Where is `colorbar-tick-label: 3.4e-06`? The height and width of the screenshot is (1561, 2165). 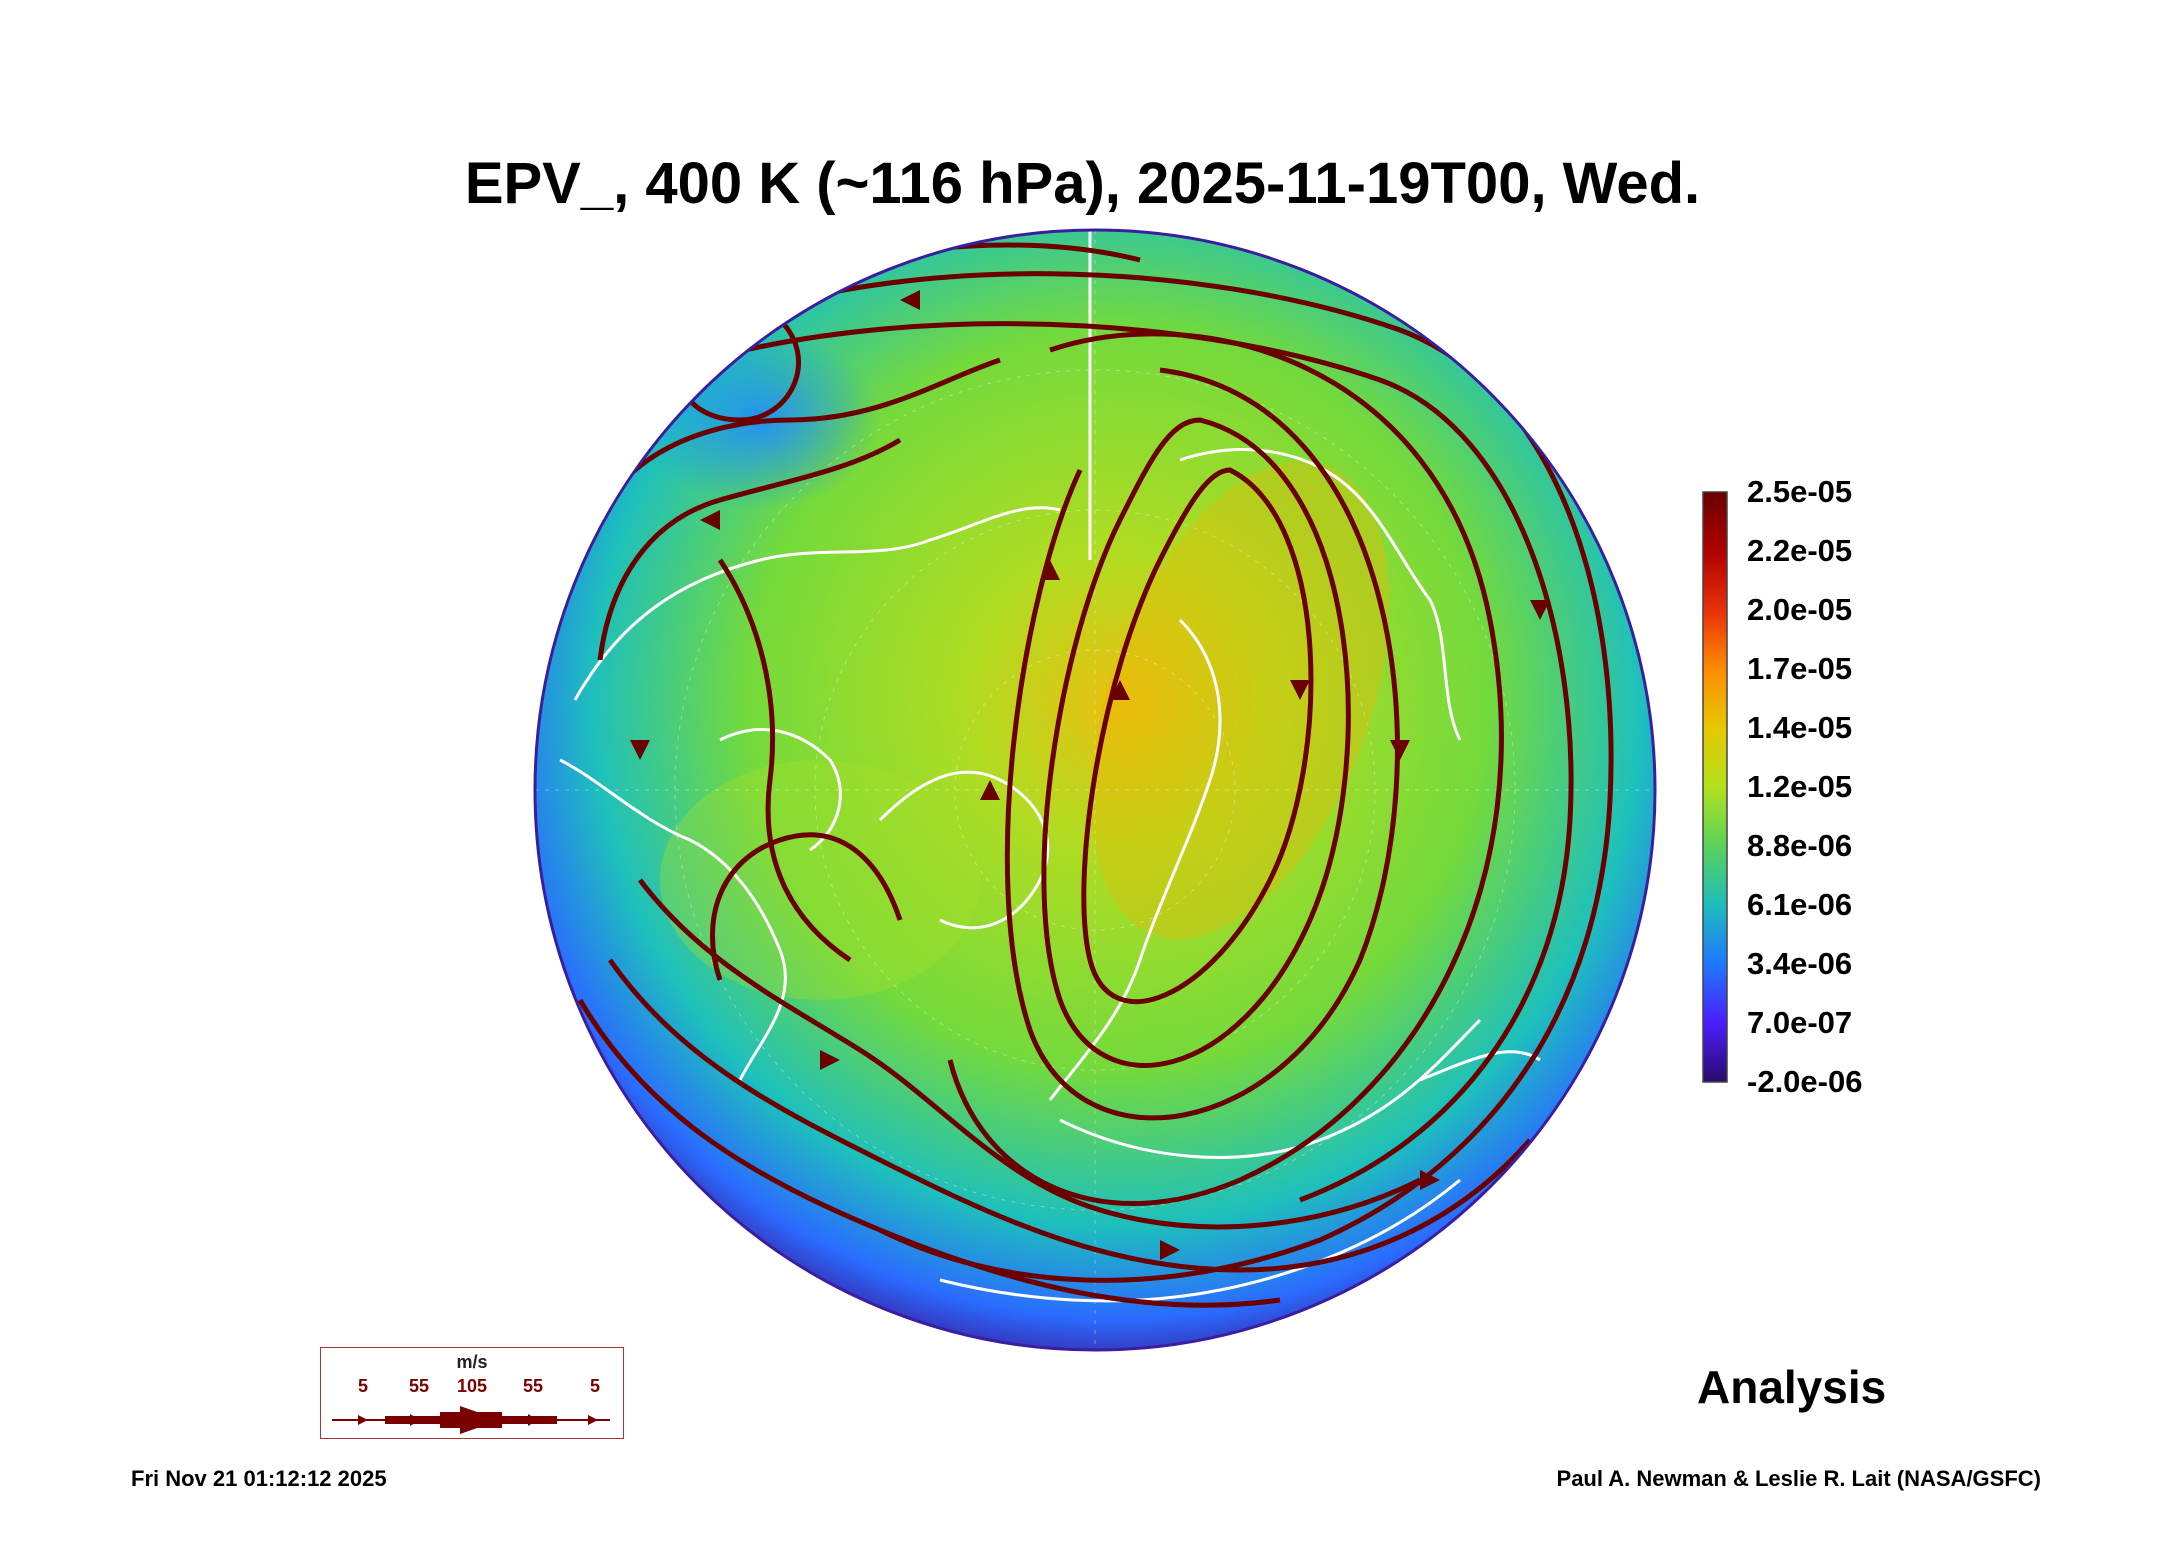
colorbar-tick-label: 3.4e-06 is located at coordinates (1800, 963).